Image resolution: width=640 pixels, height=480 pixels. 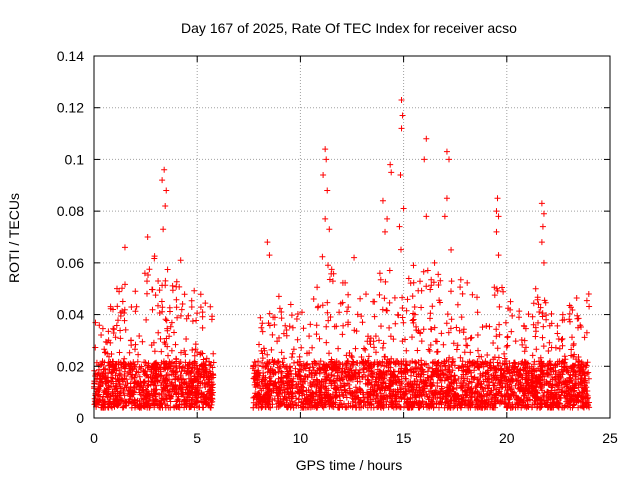 I want to click on y-tick-label: 0.04, so click(x=70, y=315).